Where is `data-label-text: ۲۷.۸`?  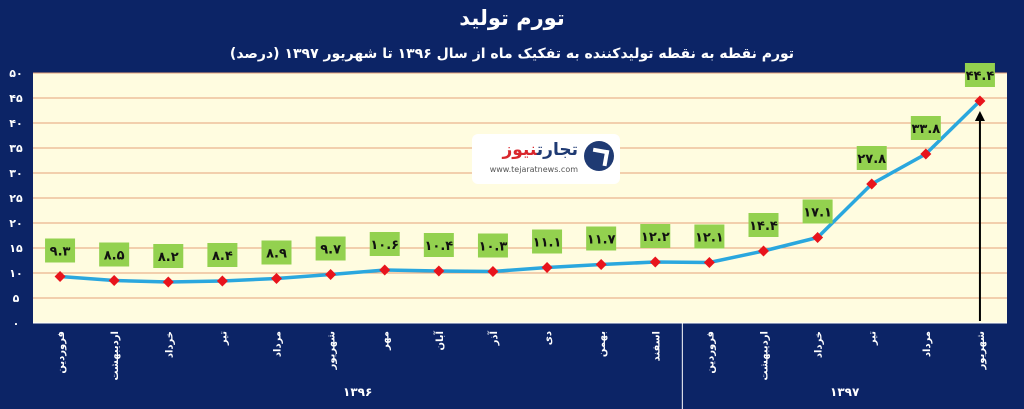
data-label-text: ۲۷.۸ is located at coordinates (871, 159).